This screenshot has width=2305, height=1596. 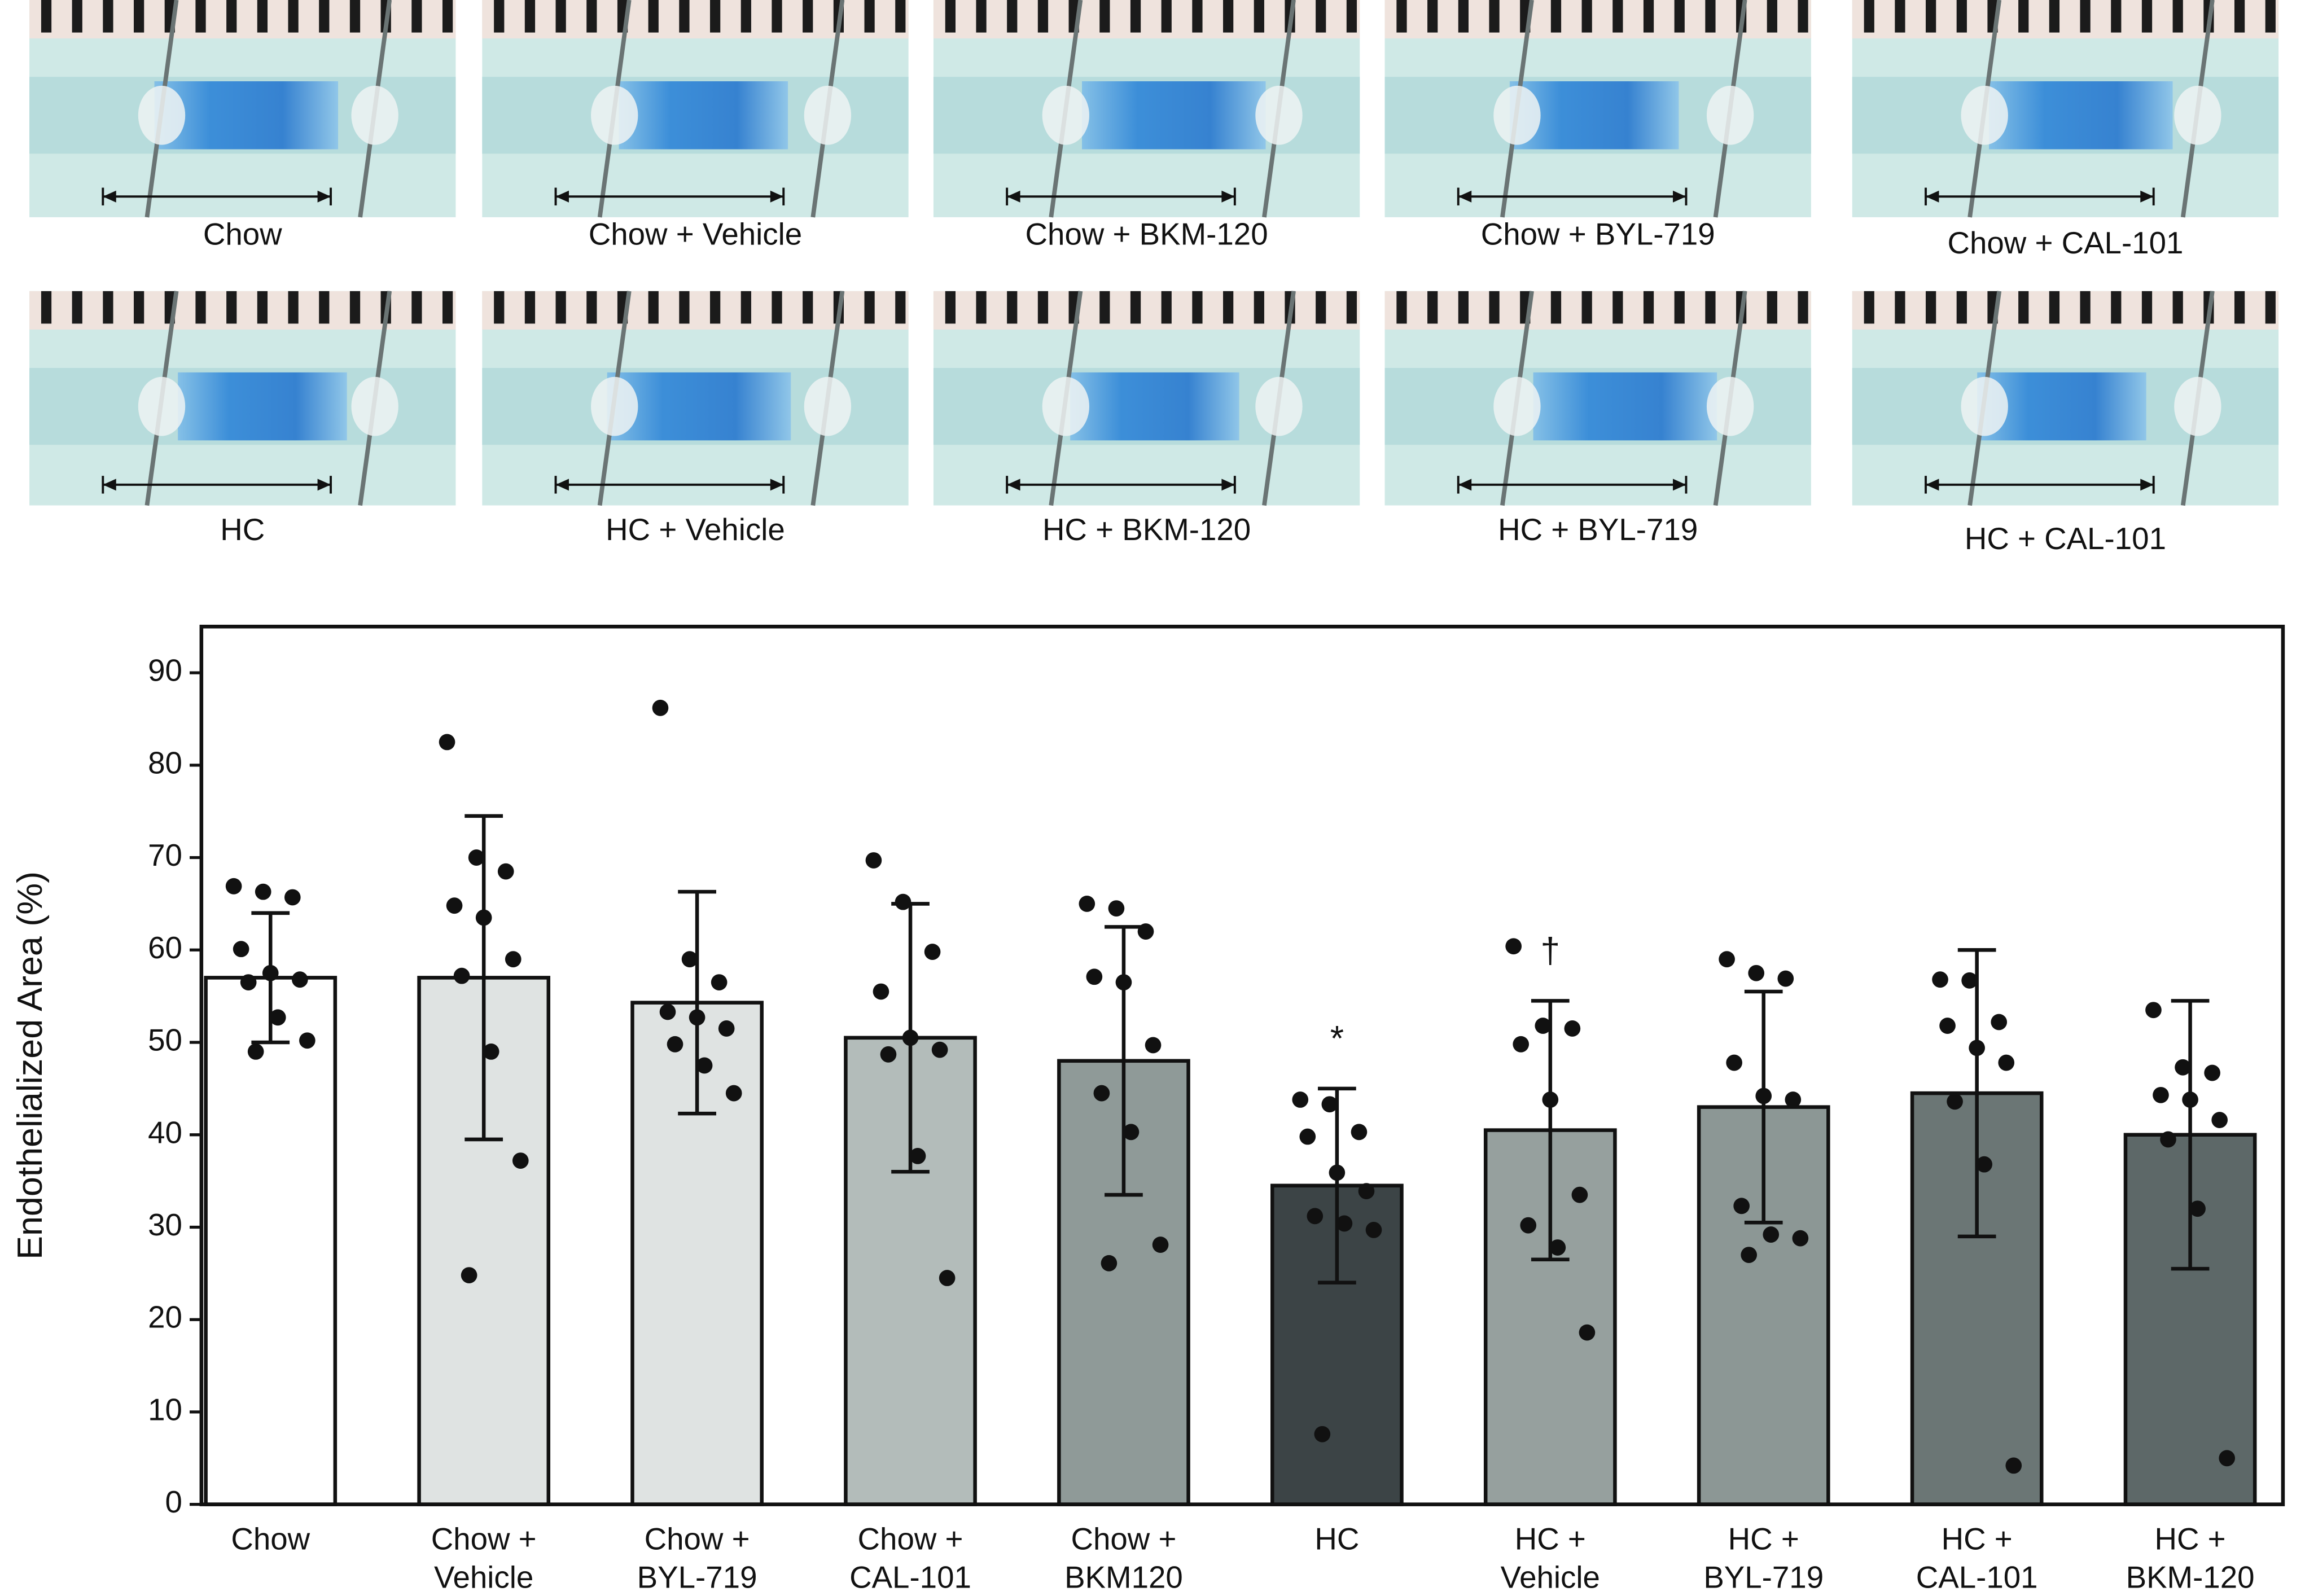 What do you see at coordinates (1123, 1577) in the screenshot?
I see `x-tick-label: BKM120` at bounding box center [1123, 1577].